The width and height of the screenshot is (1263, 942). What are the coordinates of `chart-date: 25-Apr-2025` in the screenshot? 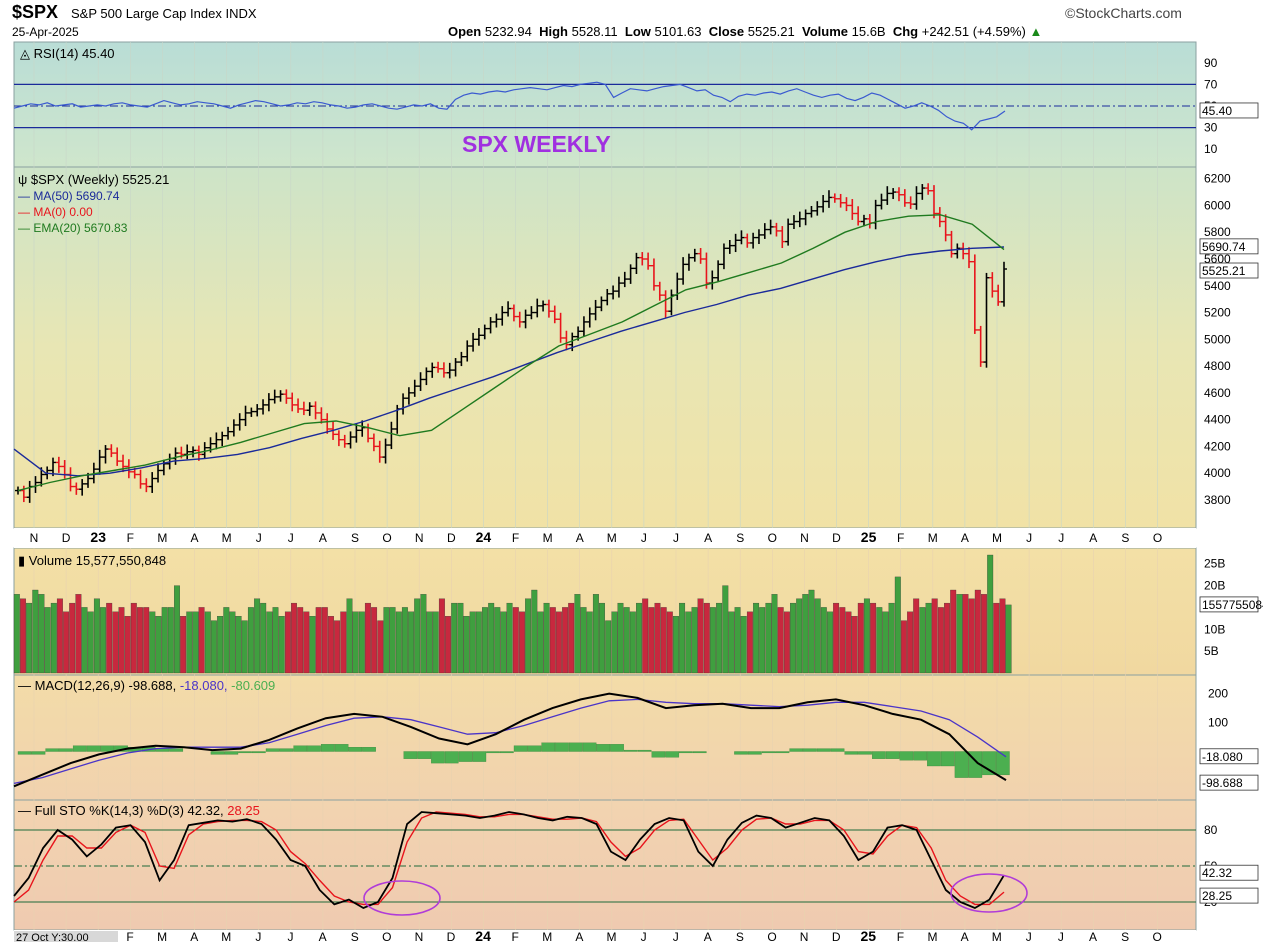 It's located at (45, 32).